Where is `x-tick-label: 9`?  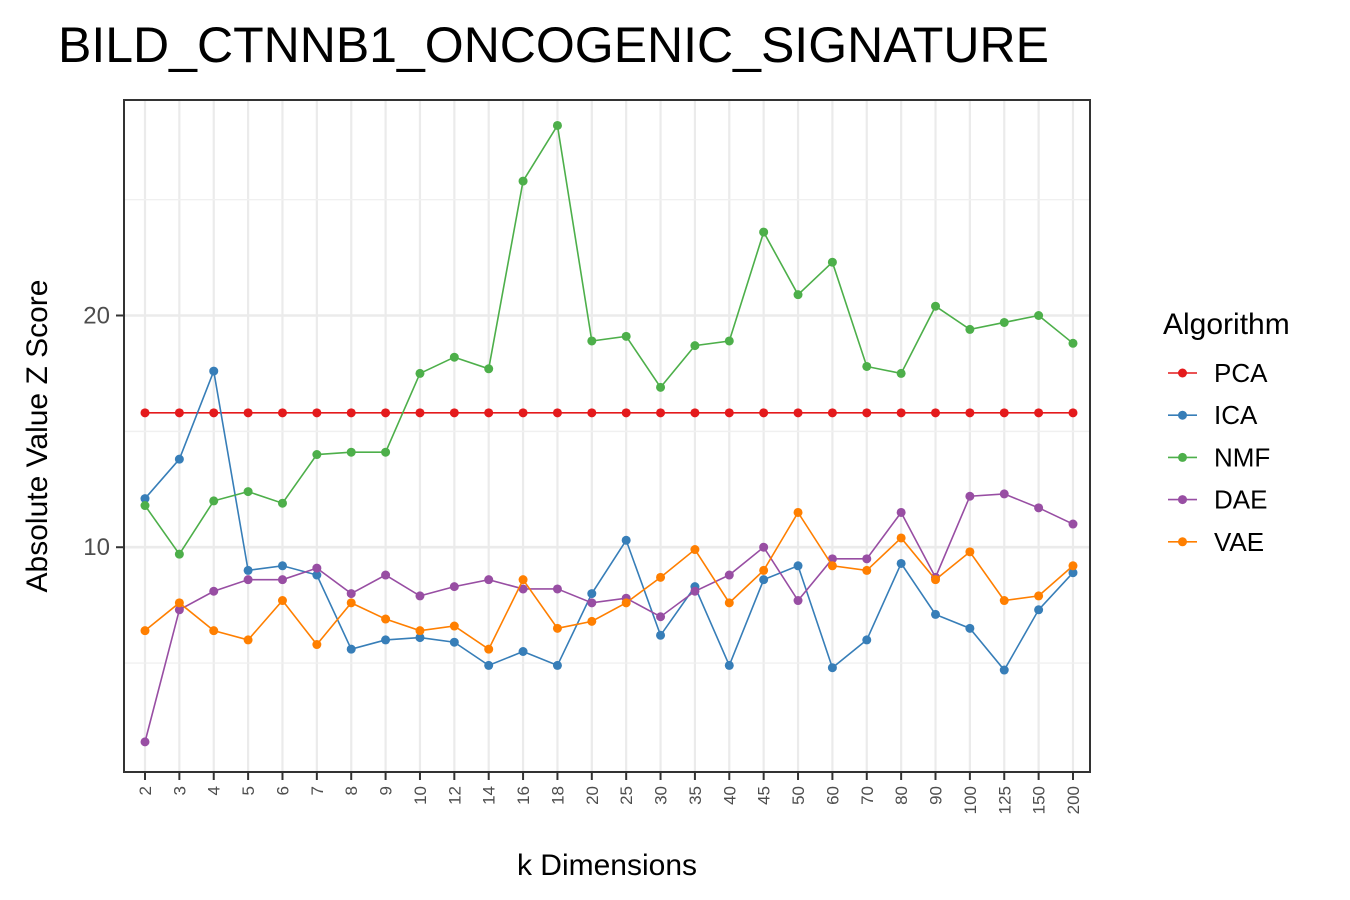 x-tick-label: 9 is located at coordinates (386, 790).